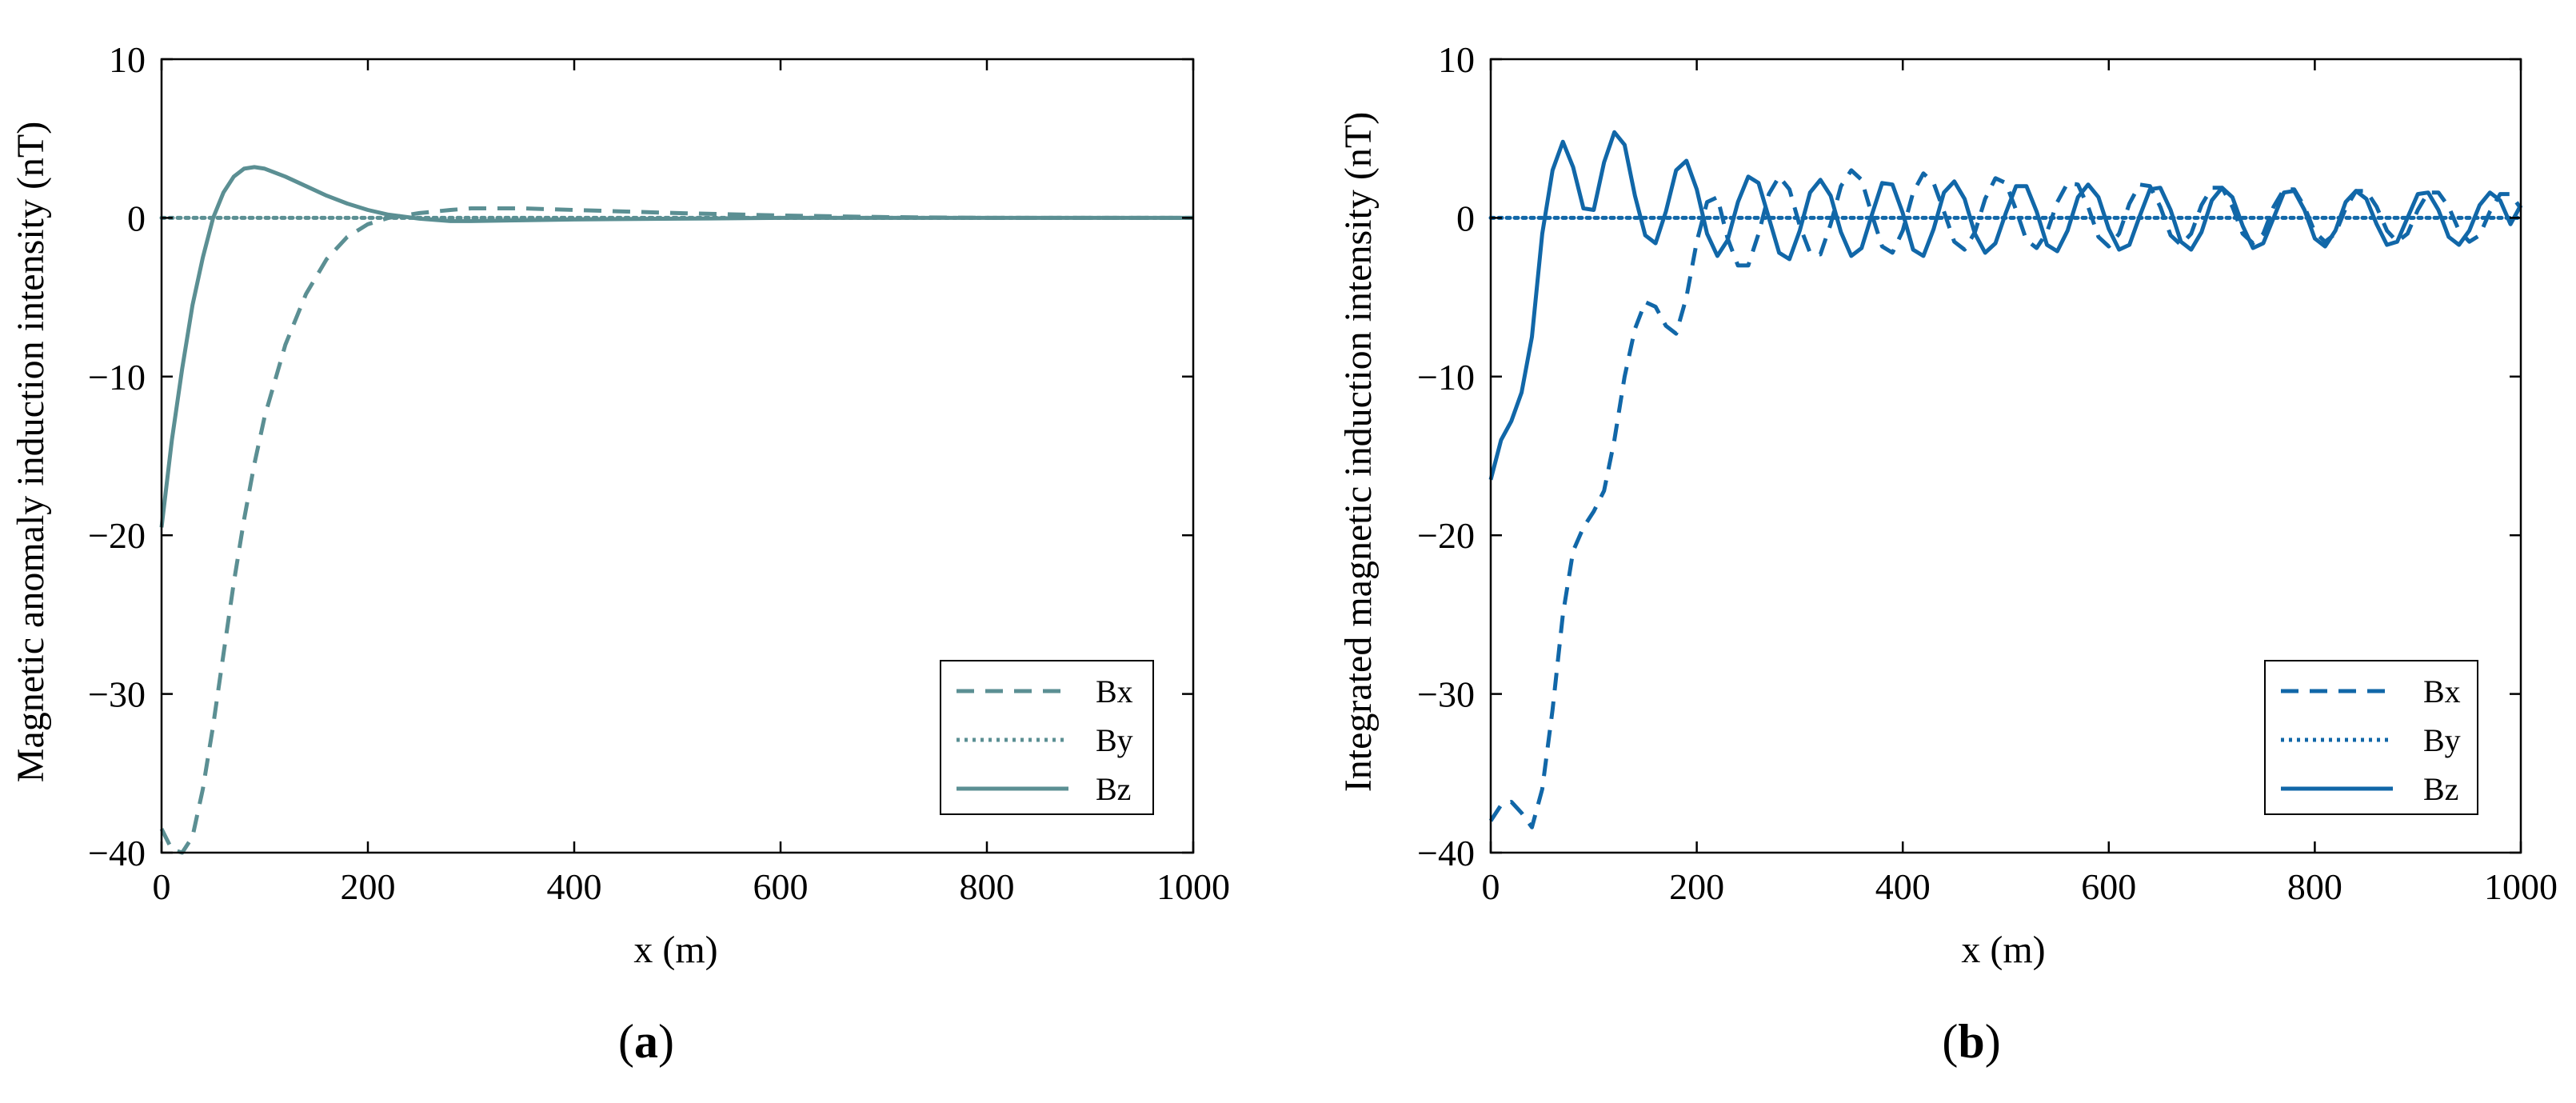  Describe the element at coordinates (2003, 950) in the screenshot. I see `panel-b-x-axis-label: x (m)` at that location.